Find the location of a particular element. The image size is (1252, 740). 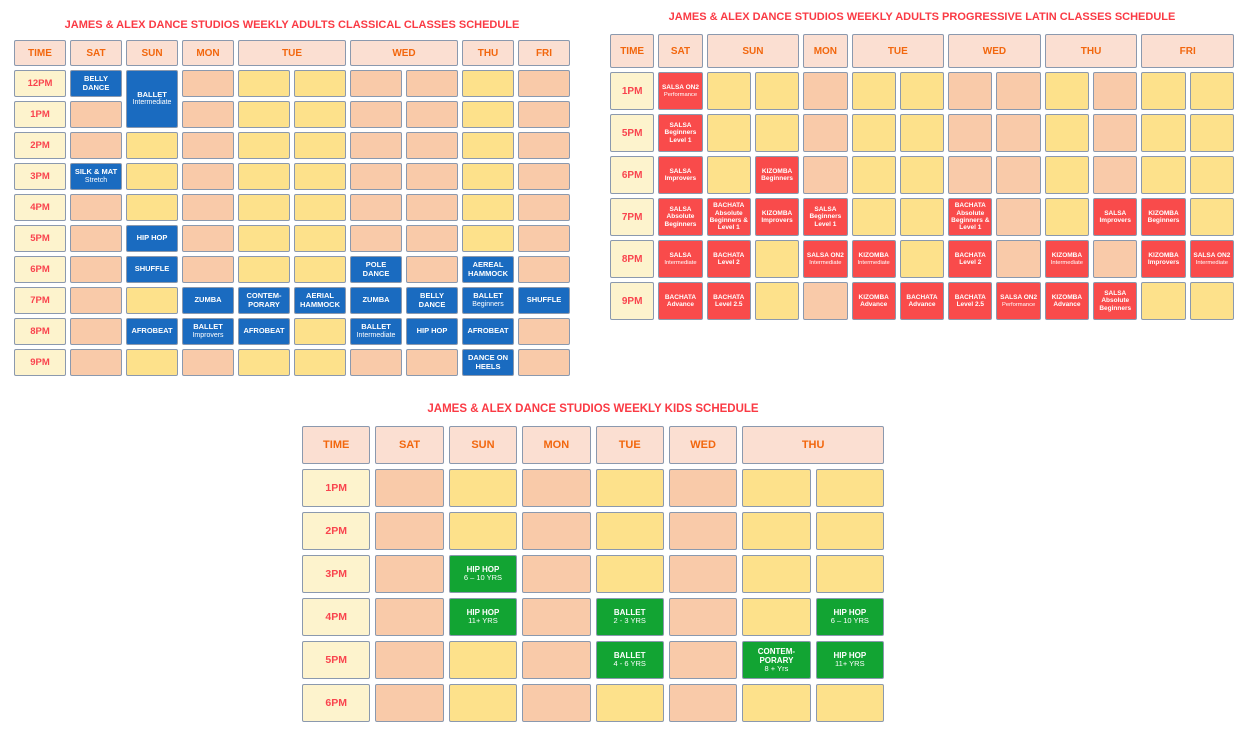

class-cell-8pm-fri-b: SALSA ON2 Intermediate is located at coordinates (1211, 259).